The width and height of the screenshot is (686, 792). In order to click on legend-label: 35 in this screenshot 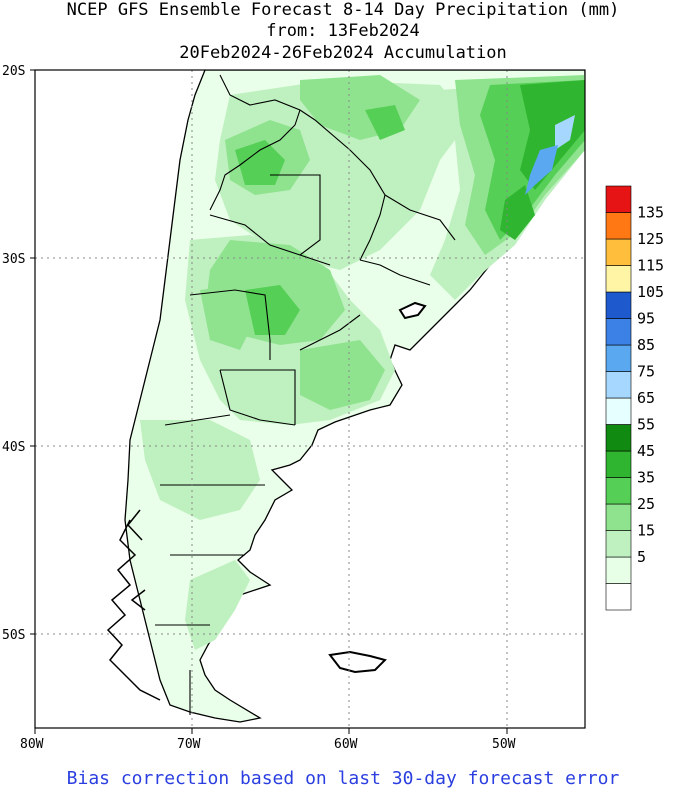, I will do `click(646, 478)`.